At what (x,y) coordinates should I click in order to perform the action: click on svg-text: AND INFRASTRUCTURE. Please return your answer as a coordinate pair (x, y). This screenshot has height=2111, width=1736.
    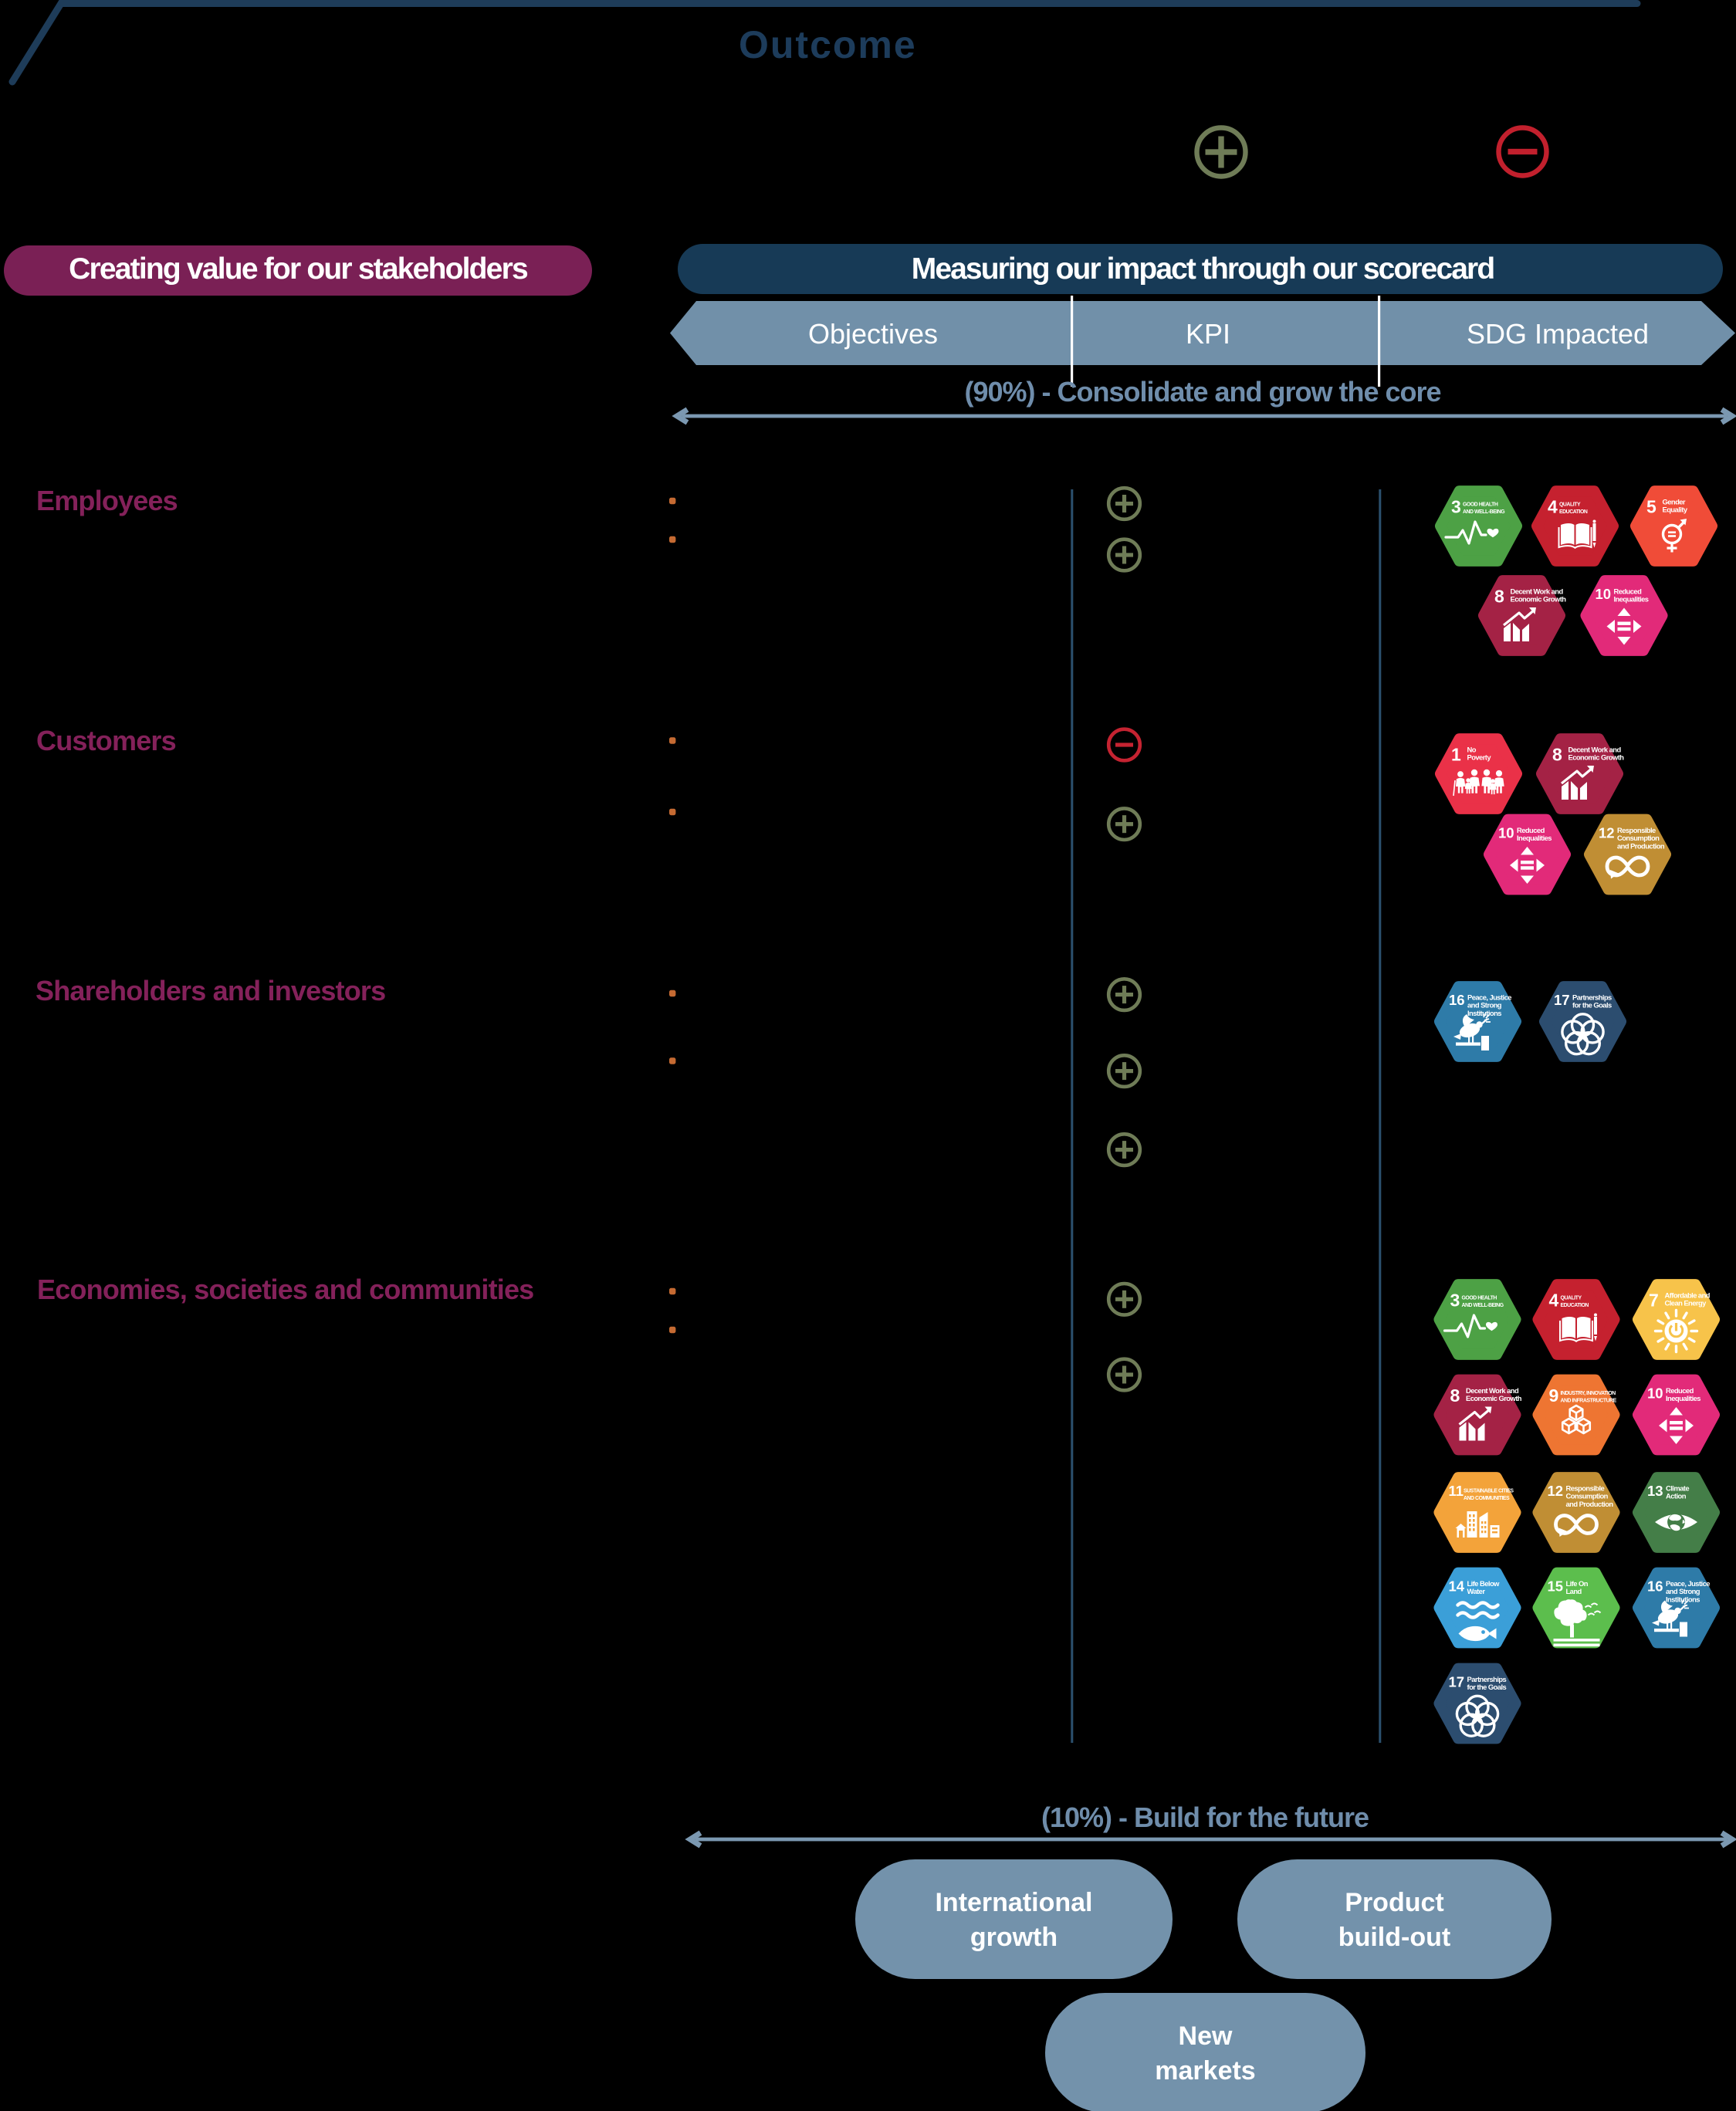
    Looking at the image, I should click on (1589, 1400).